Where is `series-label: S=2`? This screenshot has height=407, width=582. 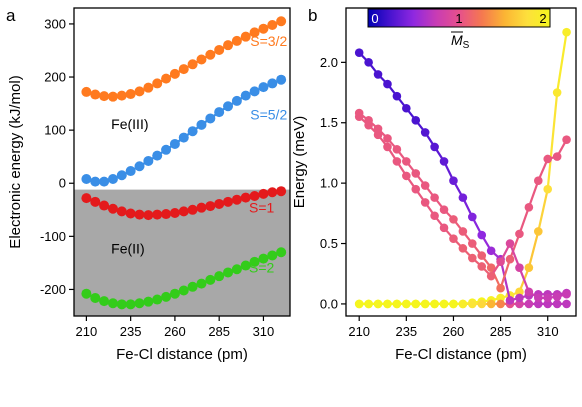
series-label: S=2 is located at coordinates (262, 267).